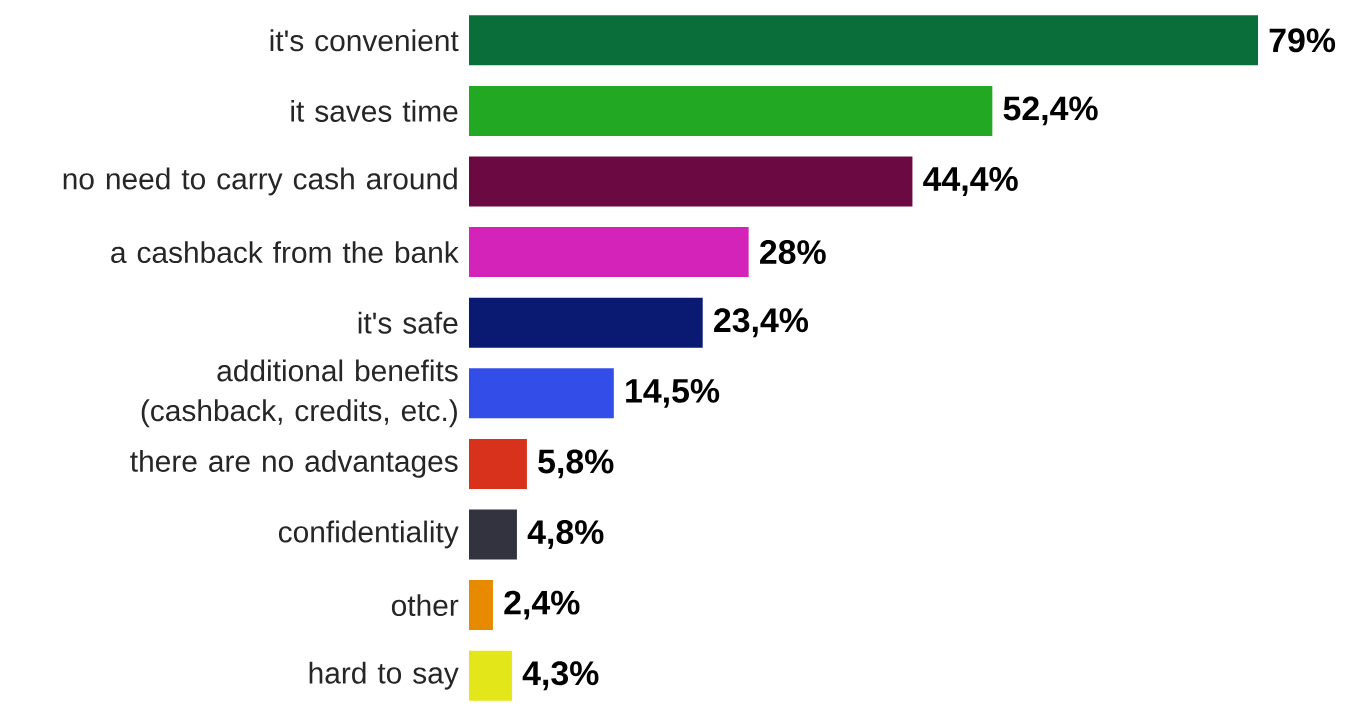  What do you see at coordinates (970, 181) in the screenshot?
I see `data-label: 44,4%` at bounding box center [970, 181].